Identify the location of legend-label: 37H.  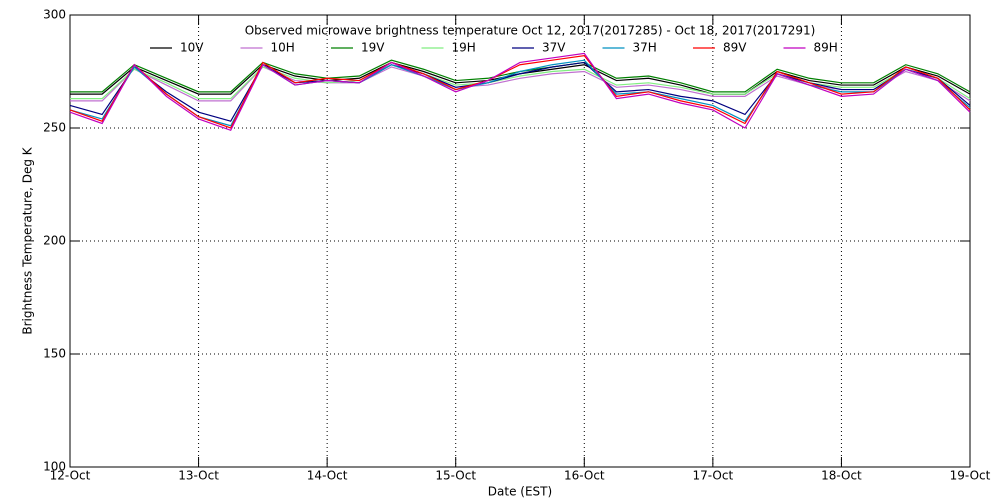
(645, 48).